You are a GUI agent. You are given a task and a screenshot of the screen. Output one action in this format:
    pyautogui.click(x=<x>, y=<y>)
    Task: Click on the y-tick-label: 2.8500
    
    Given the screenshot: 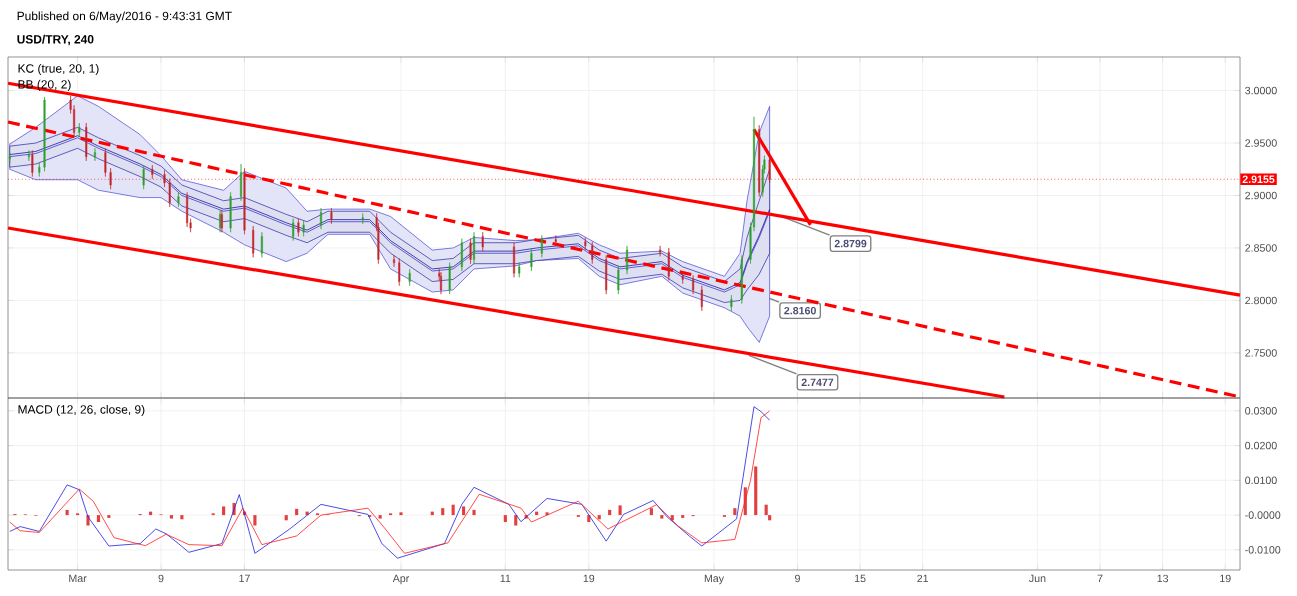 What is the action you would take?
    pyautogui.click(x=1261, y=248)
    